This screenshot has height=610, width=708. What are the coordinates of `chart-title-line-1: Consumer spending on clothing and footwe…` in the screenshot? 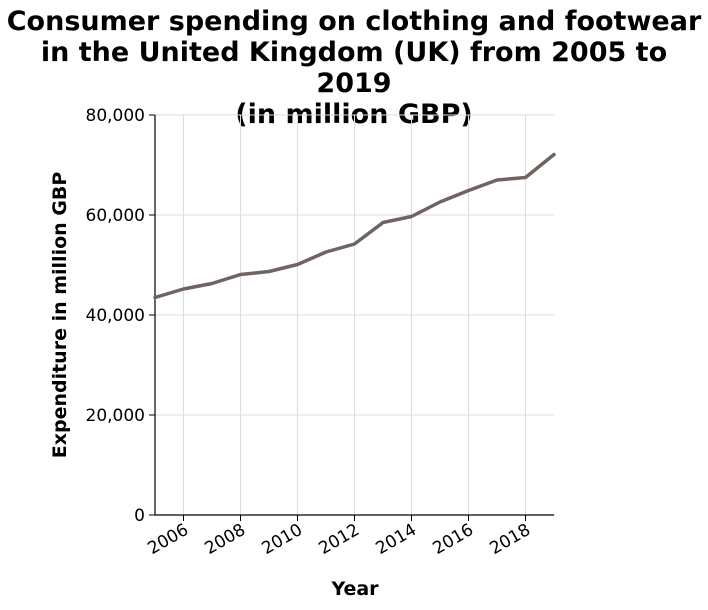 It's located at (354, 21).